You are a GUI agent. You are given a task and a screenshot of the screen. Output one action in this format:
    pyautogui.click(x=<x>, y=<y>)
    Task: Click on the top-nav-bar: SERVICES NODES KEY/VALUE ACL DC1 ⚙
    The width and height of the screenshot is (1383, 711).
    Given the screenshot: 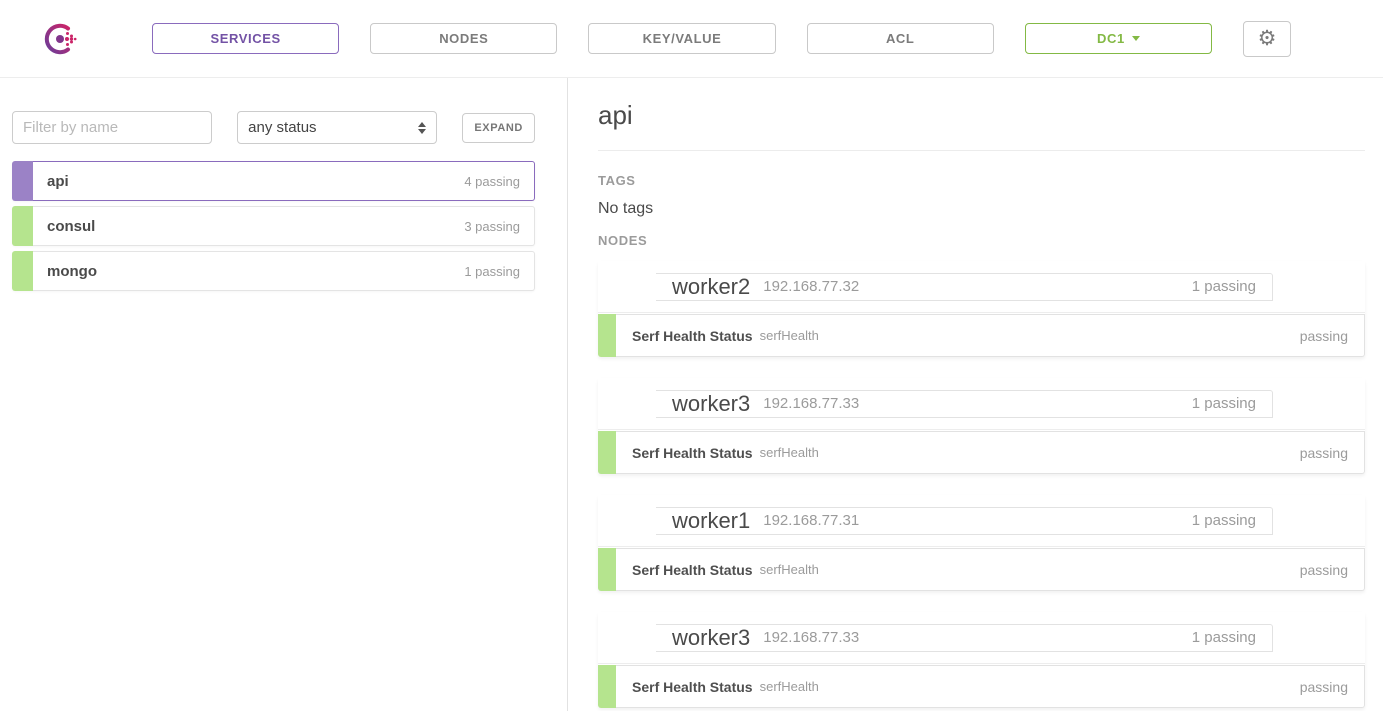 What is the action you would take?
    pyautogui.click(x=691, y=39)
    